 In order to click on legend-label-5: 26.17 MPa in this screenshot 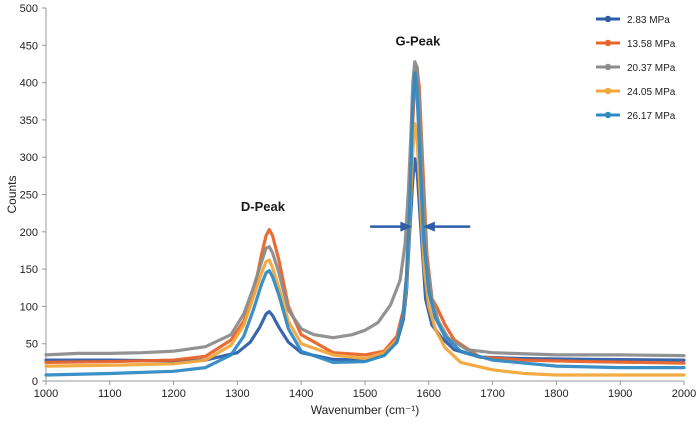, I will do `click(651, 116)`.